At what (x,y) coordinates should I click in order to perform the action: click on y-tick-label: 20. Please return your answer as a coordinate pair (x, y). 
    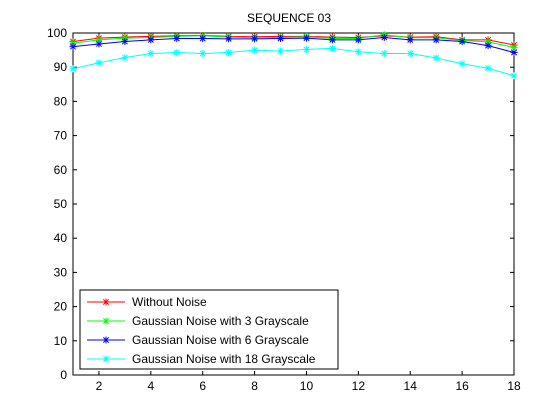
    Looking at the image, I should click on (61, 307).